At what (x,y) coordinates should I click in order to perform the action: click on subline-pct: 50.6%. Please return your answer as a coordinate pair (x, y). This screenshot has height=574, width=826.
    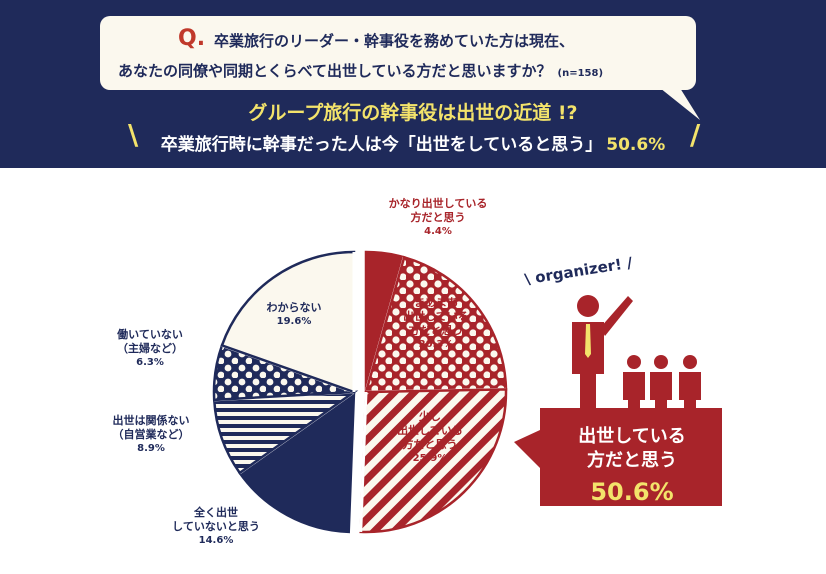
    Looking at the image, I should click on (636, 145).